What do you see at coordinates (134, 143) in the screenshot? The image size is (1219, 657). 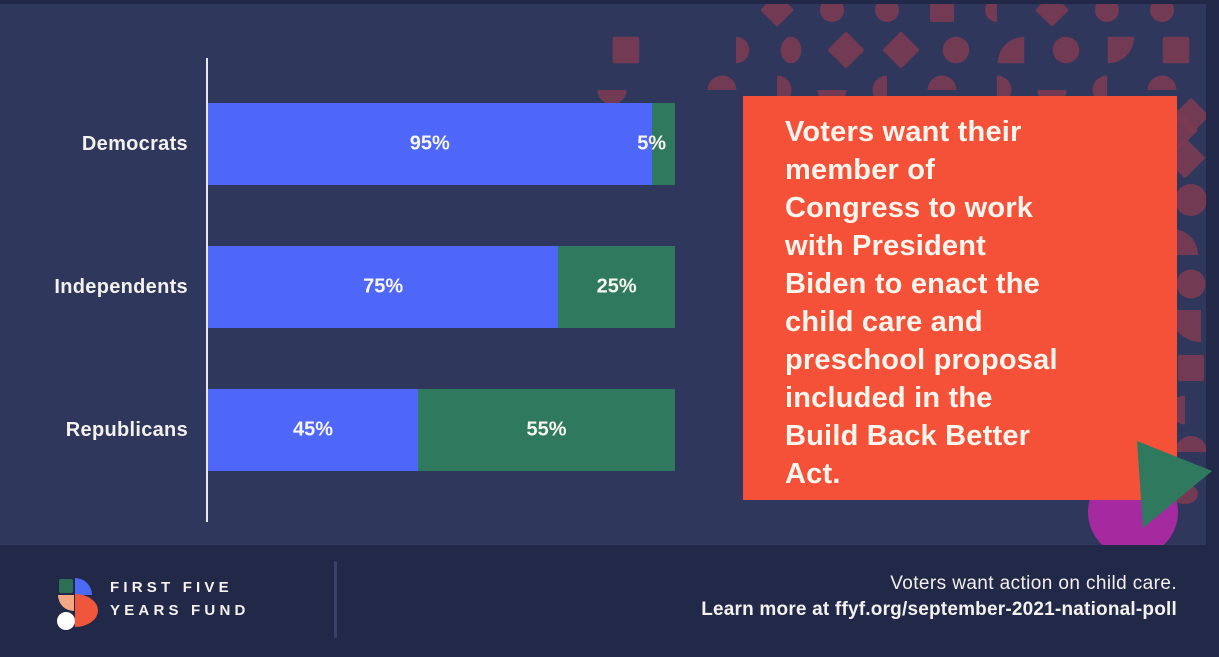 I see `category-label: Democrats` at bounding box center [134, 143].